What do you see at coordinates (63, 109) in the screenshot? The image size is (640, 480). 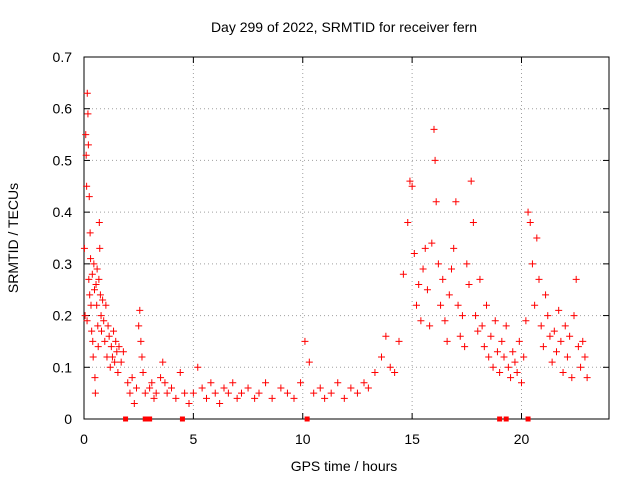 I see `y-tick-label: 0.6` at bounding box center [63, 109].